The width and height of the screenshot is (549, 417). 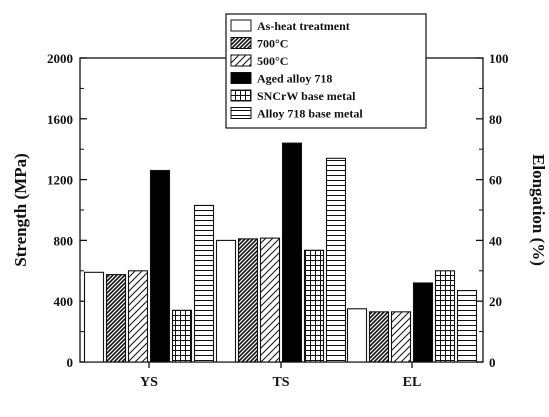 What do you see at coordinates (310, 114) in the screenshot?
I see `legend-label: Alloy 718 base metal` at bounding box center [310, 114].